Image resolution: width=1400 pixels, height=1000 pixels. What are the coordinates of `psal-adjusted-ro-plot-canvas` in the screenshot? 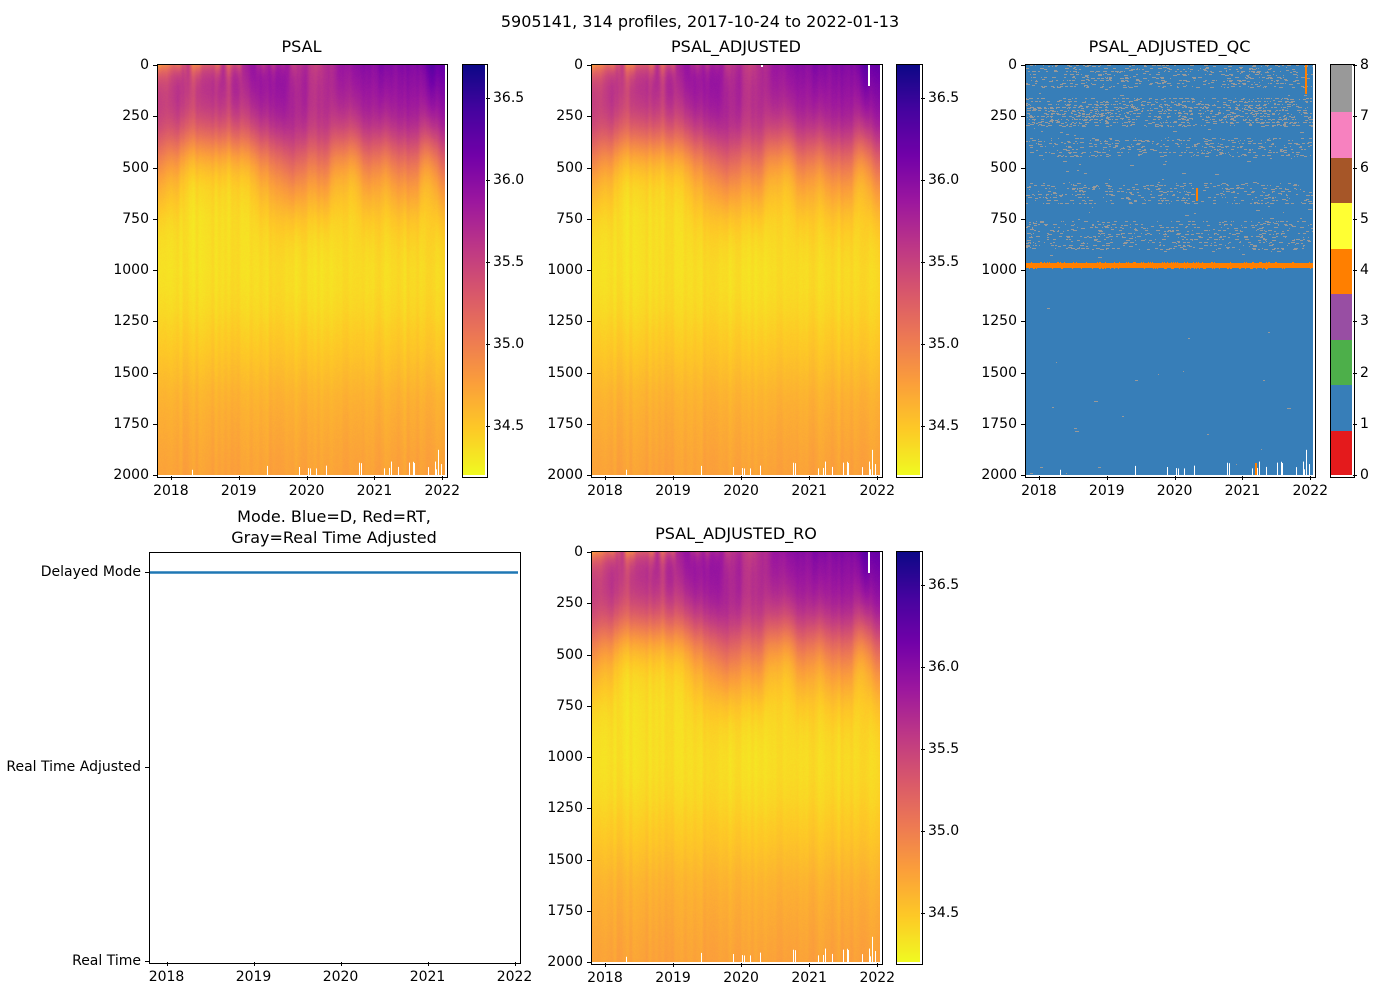 It's located at (736, 757).